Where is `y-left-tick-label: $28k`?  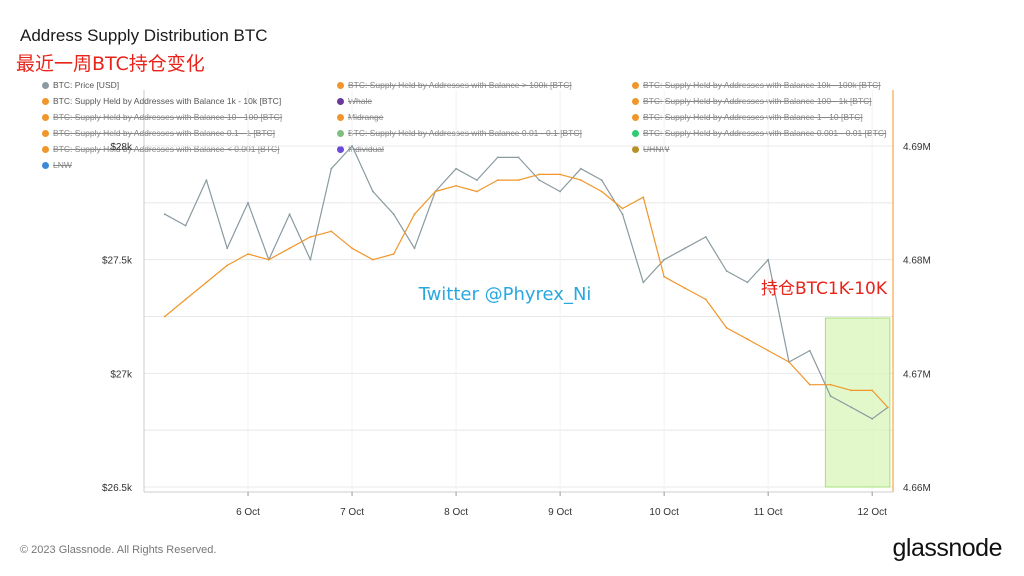
y-left-tick-label: $28k is located at coordinates (121, 147).